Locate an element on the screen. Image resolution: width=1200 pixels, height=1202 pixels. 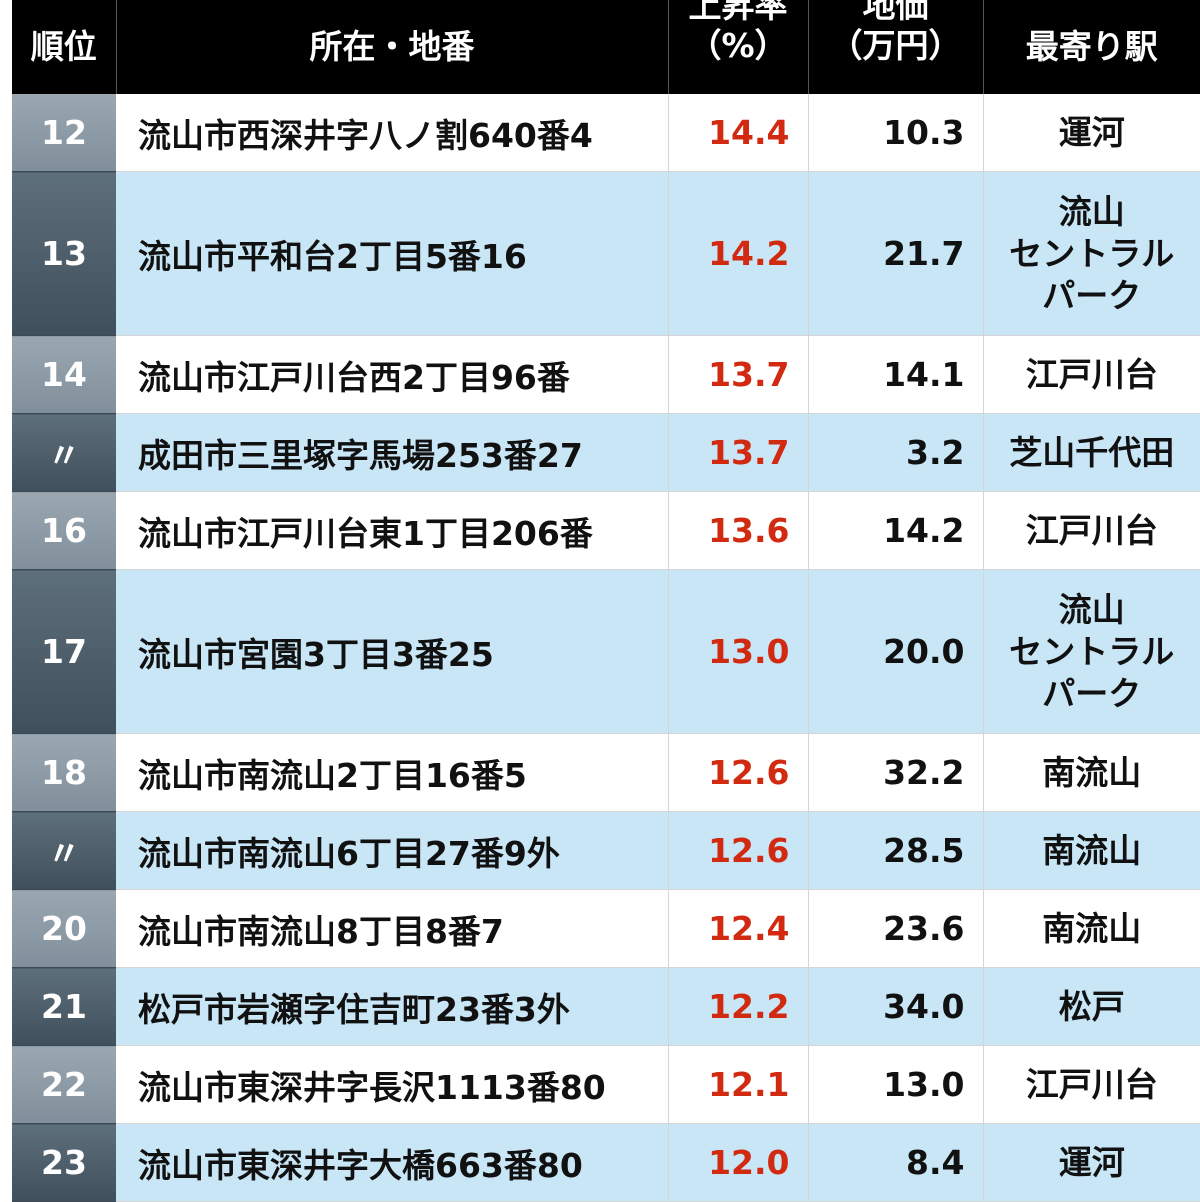
station-name-line: 芝山千代田 is located at coordinates (1092, 453).